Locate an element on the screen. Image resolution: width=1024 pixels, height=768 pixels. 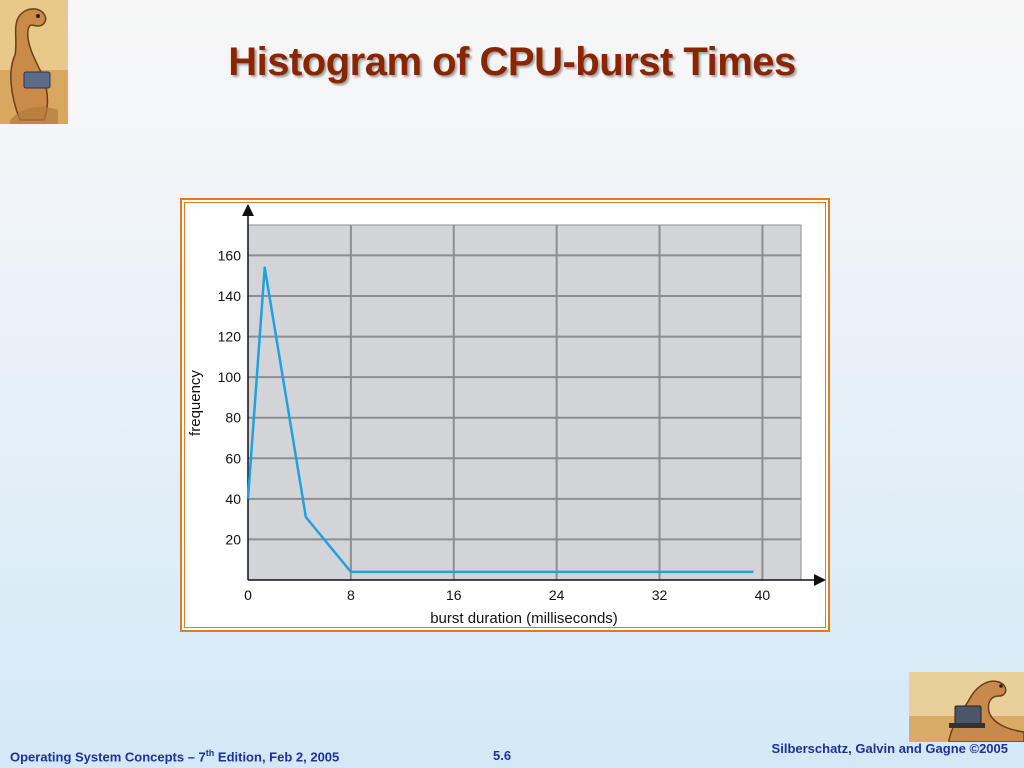
dinosaur-reading-logo-icon is located at coordinates (34, 62).